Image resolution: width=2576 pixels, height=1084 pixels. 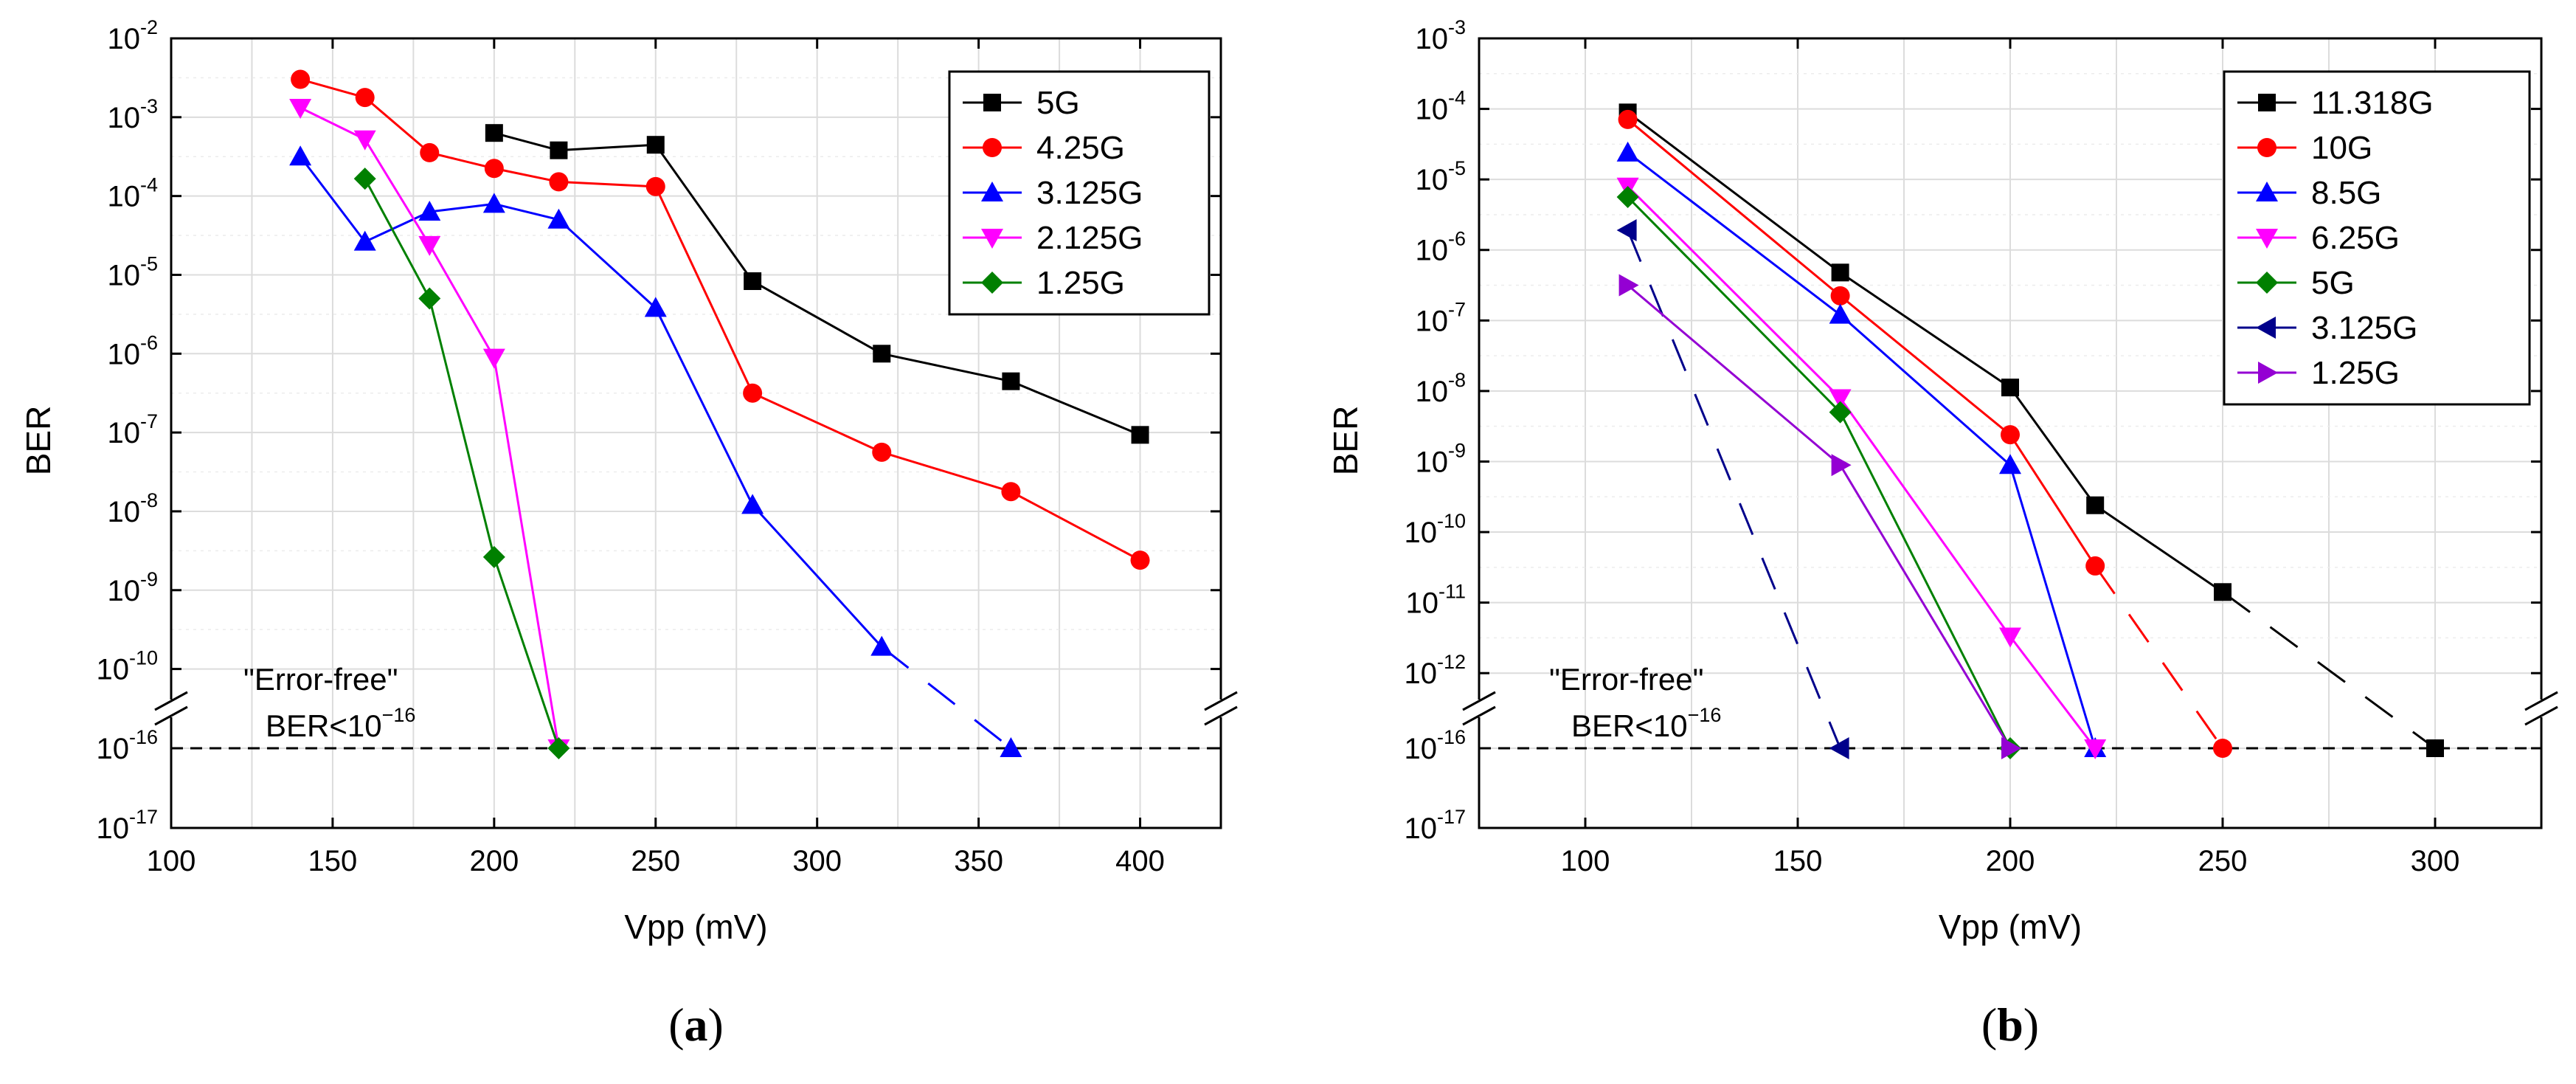 I want to click on error-free-label: "Error-free", so click(x=1626, y=680).